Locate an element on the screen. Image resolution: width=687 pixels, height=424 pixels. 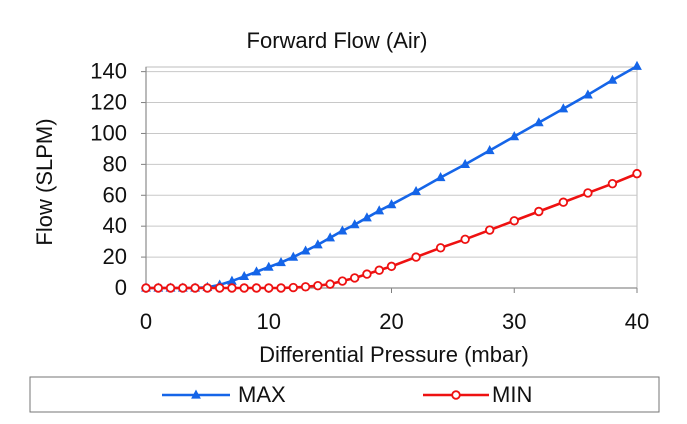
legend-marker-min is located at coordinates (456, 395).